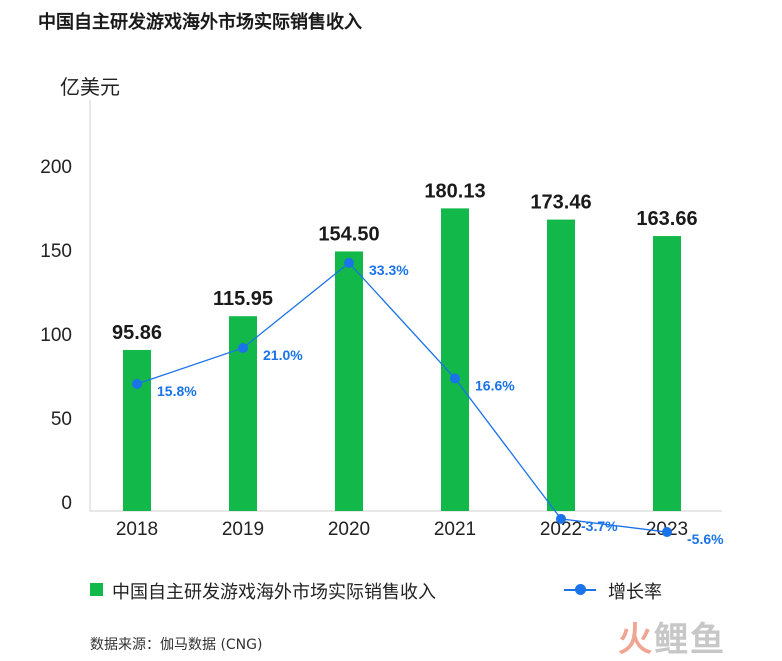 This screenshot has height=661, width=782. I want to click on legend: 中国自主研发游戏海外市场实际销售收入 增长率, so click(391, 591).